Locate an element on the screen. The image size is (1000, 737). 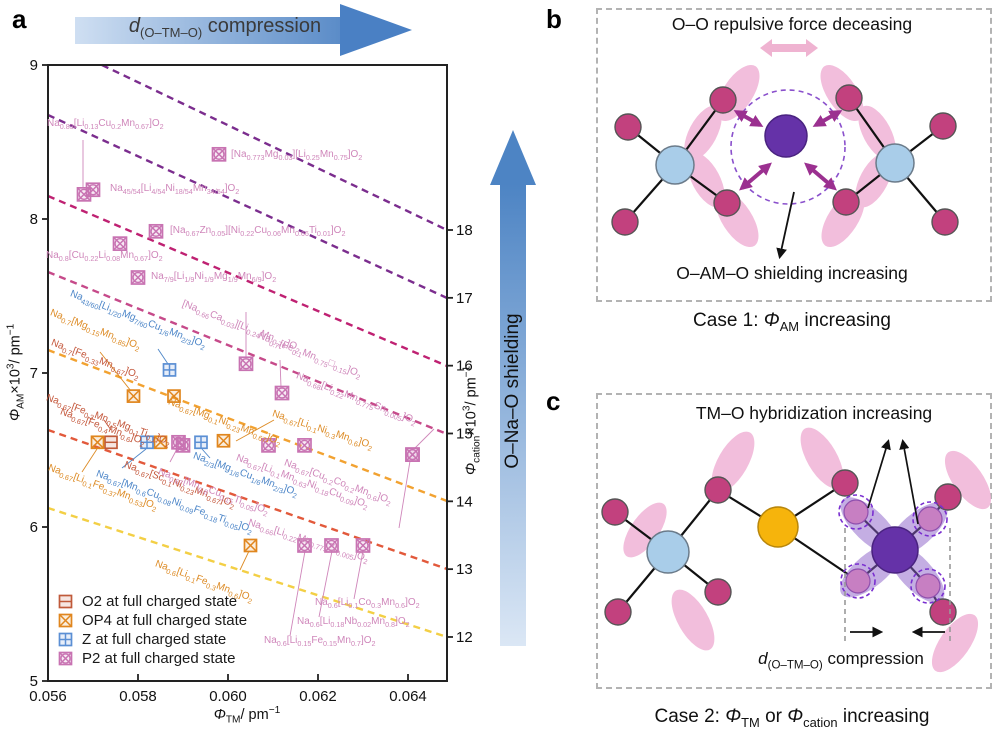
shielding-dashed-circle is located at coordinates (788, 147).